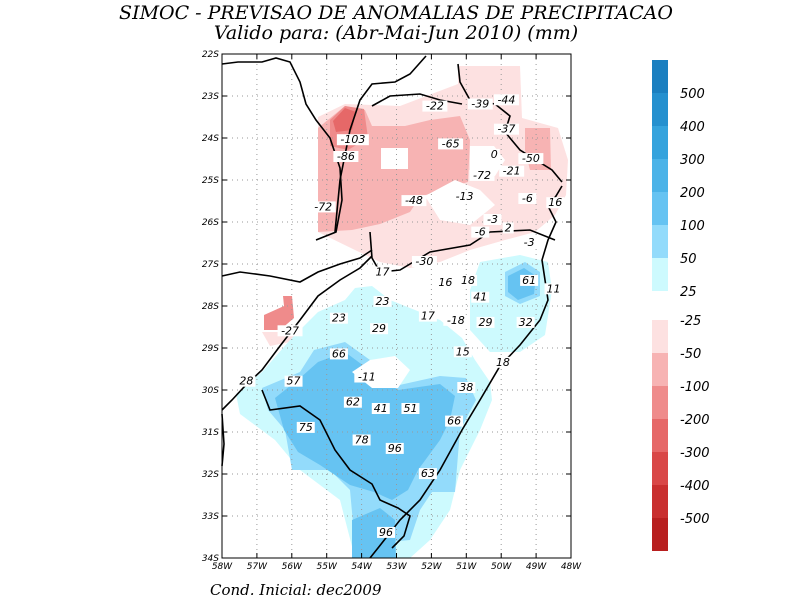 This screenshot has height=612, width=792. I want to click on value-label: -13, so click(465, 196).